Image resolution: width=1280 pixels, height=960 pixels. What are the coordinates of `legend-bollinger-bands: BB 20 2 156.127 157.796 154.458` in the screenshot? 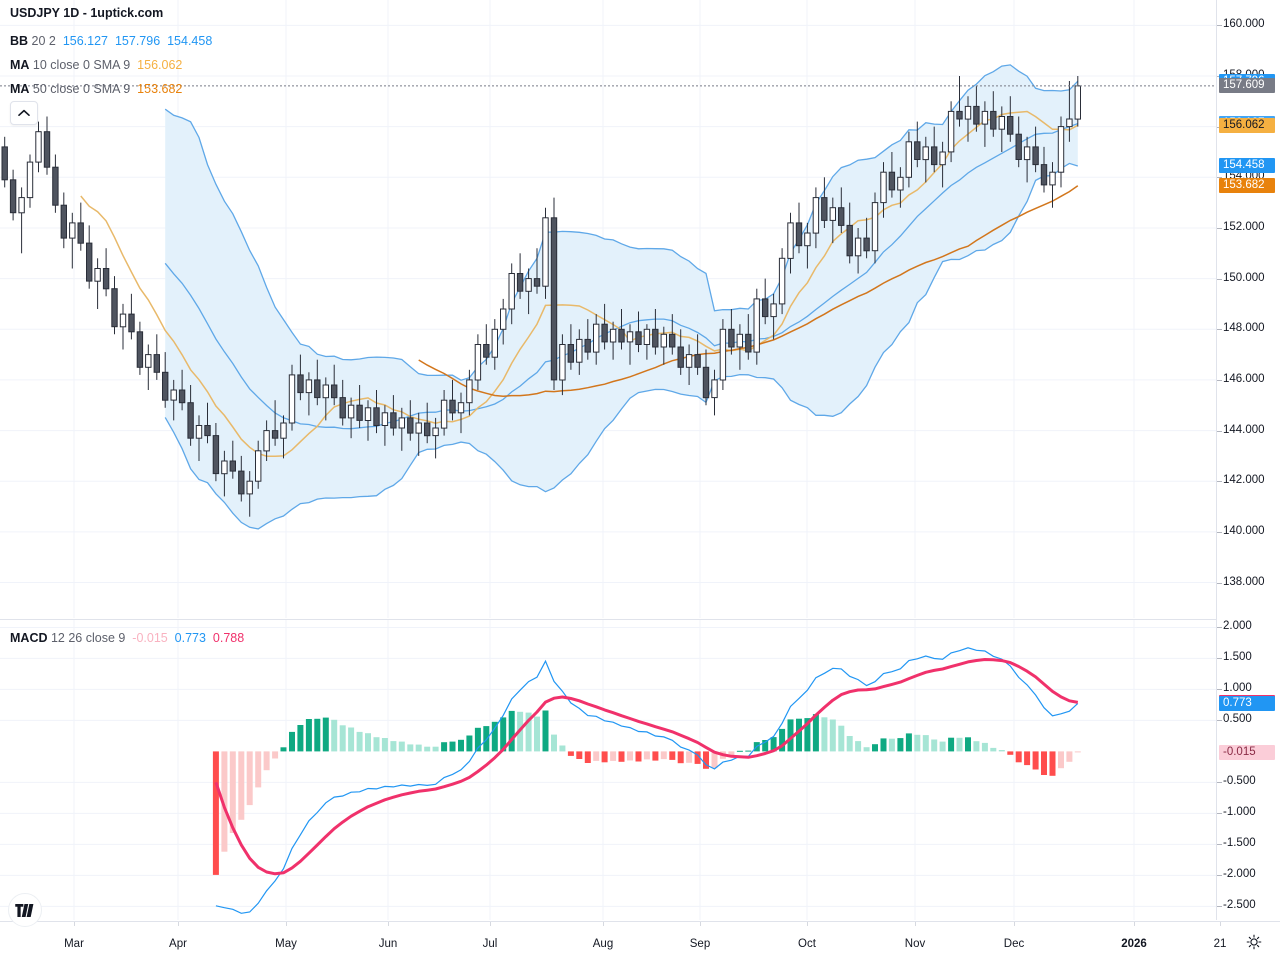 It's located at (111, 41).